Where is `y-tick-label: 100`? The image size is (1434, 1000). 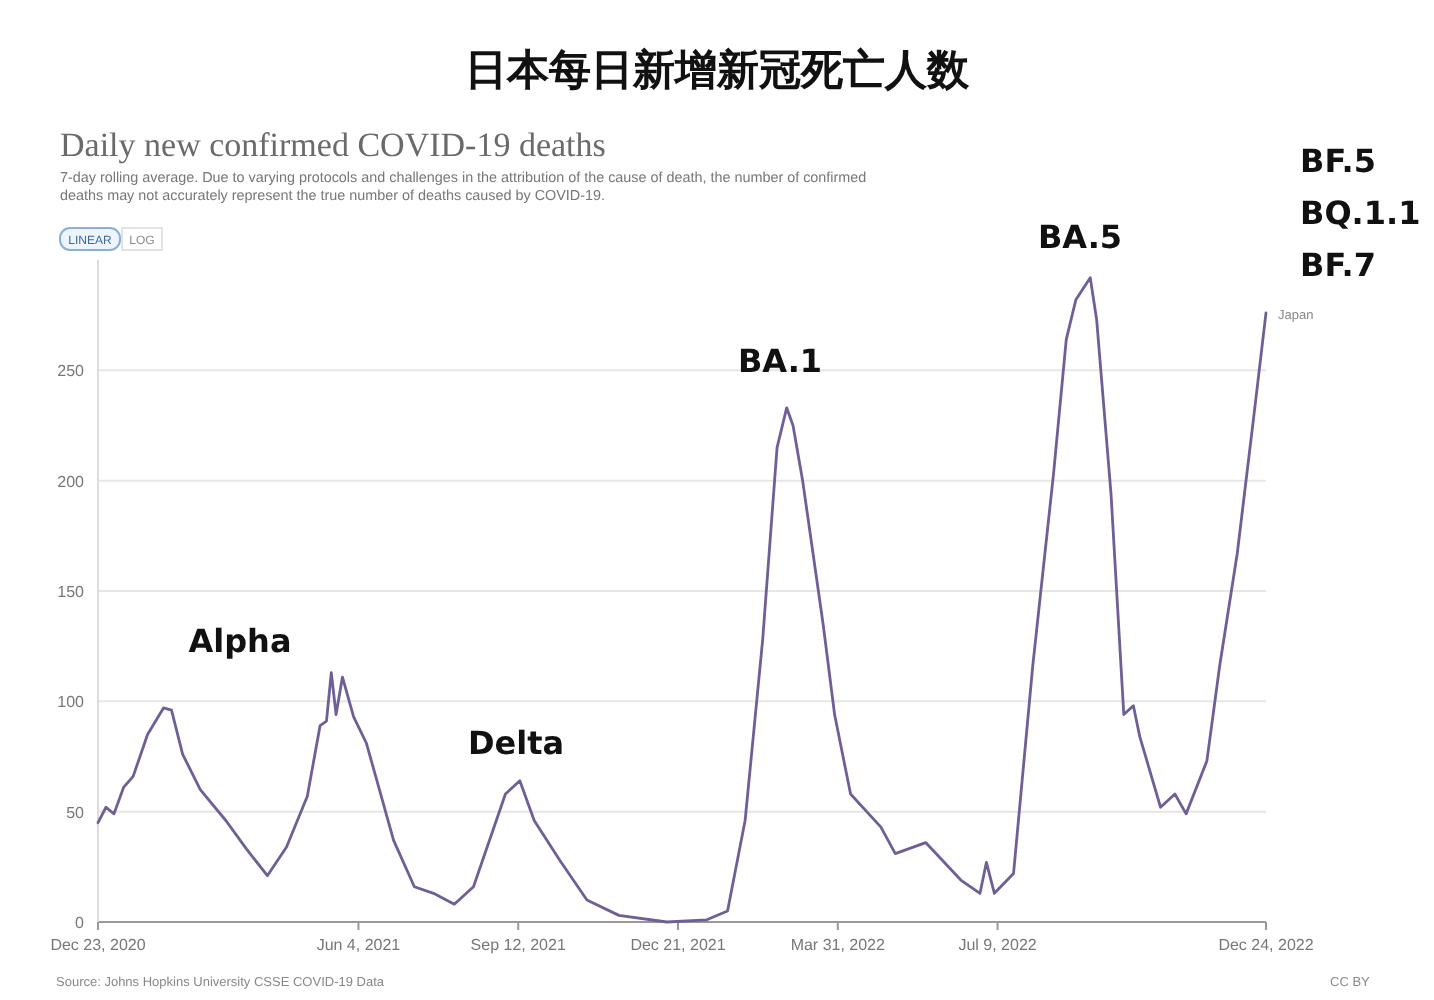
y-tick-label: 100 is located at coordinates (71, 702).